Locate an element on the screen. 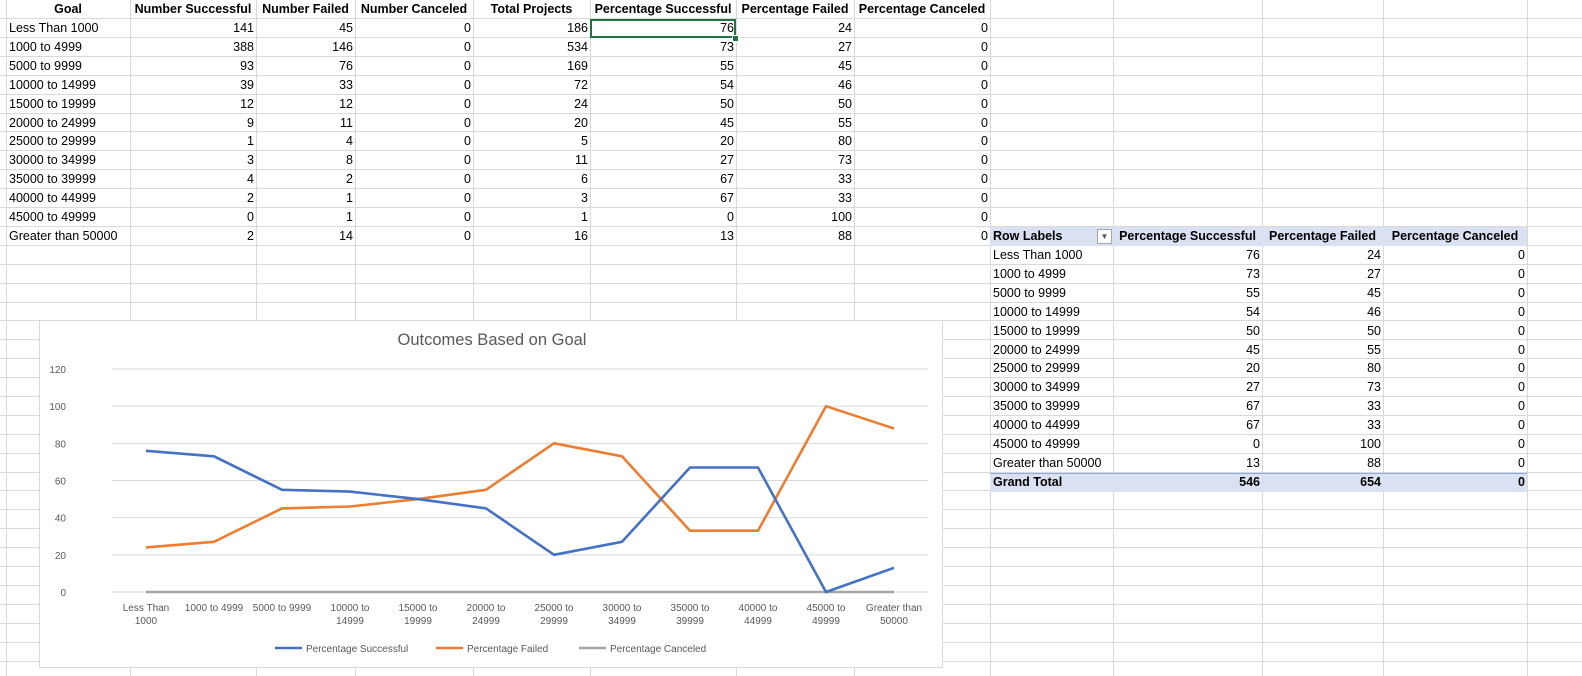 The width and height of the screenshot is (1582, 676). cell-number-failed: 146 is located at coordinates (342, 47).